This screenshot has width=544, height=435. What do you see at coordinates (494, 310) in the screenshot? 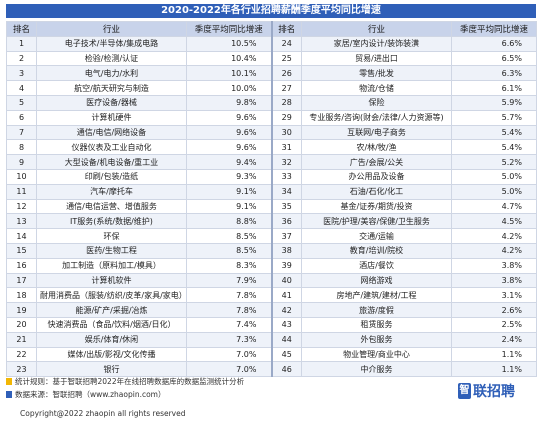
I see `growth-cell: 2.6%` at bounding box center [494, 310].